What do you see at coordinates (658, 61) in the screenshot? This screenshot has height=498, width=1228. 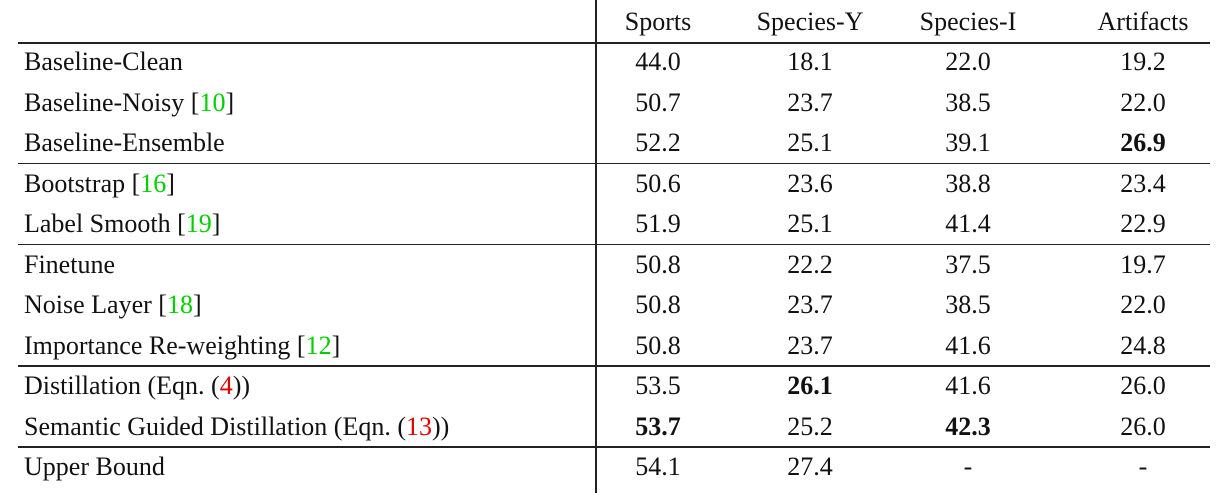 I see `cell-value: 44.0` at bounding box center [658, 61].